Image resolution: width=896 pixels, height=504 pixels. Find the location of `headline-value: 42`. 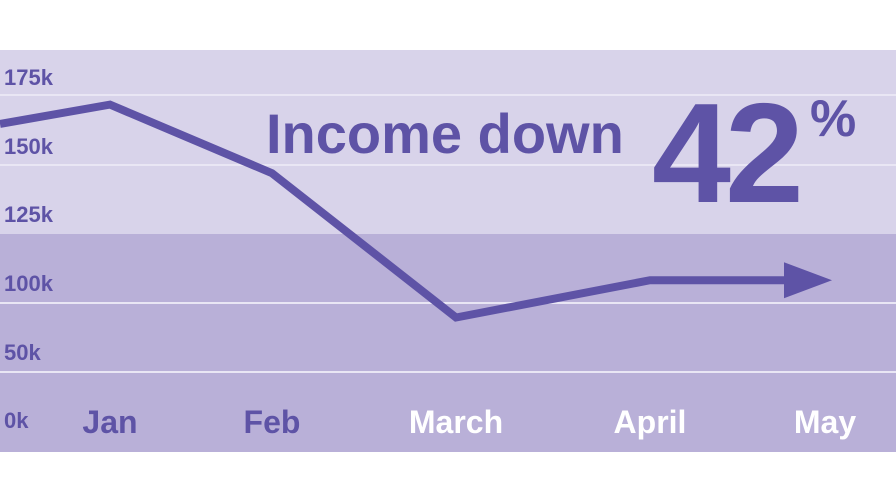

headline-value: 42 is located at coordinates (725, 153).